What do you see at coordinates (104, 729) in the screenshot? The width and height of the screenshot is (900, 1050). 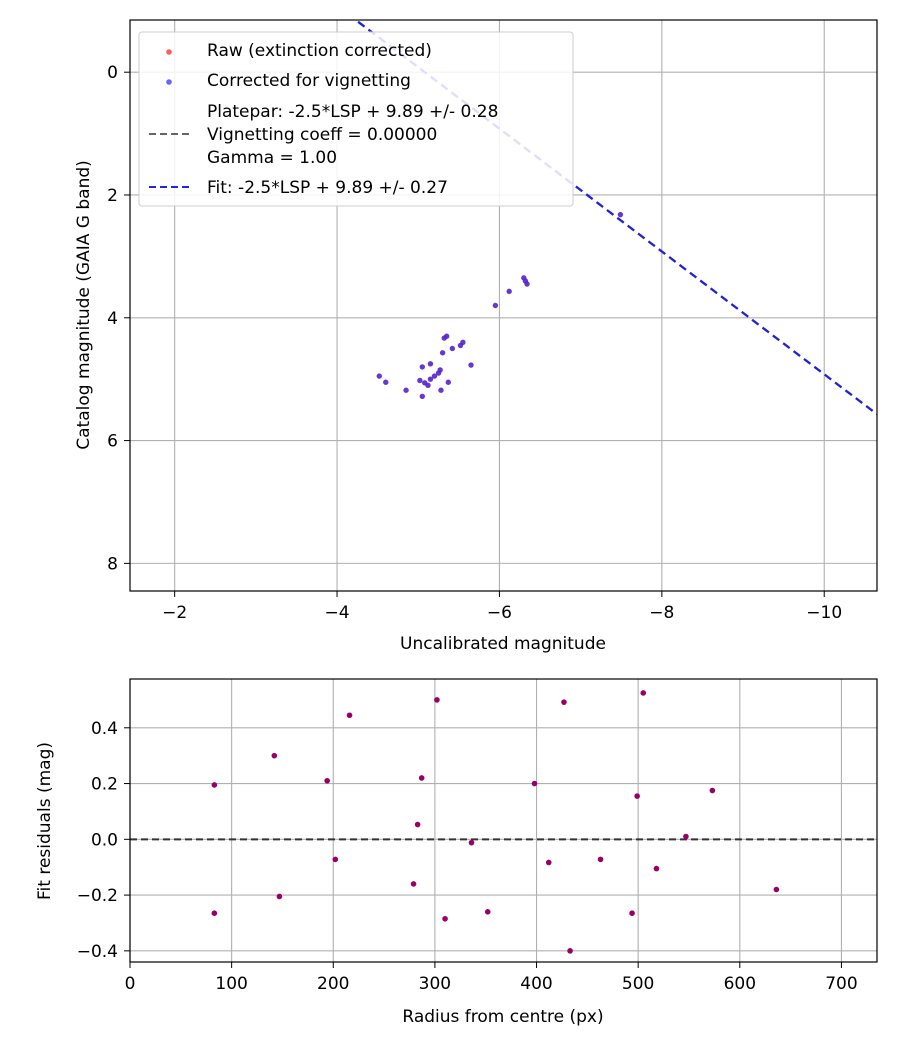 I see `bottom-y-tick-label: 0.4` at bounding box center [104, 729].